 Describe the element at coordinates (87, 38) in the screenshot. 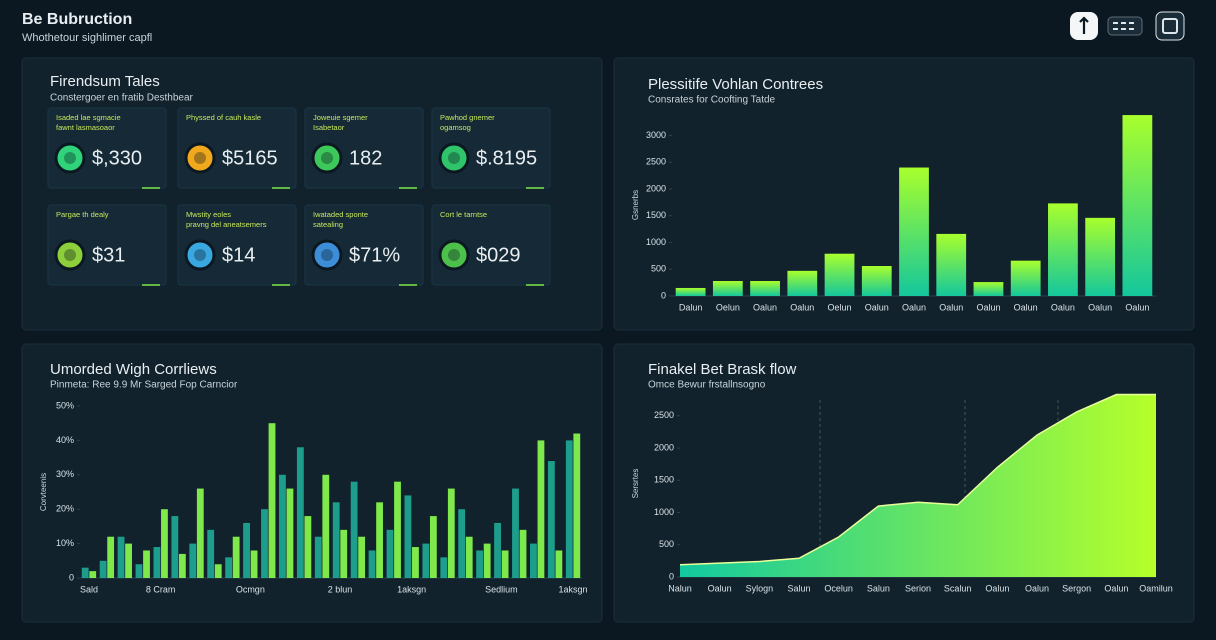

I see `page-subtitle: Whothetour sighlimer capfl` at that location.